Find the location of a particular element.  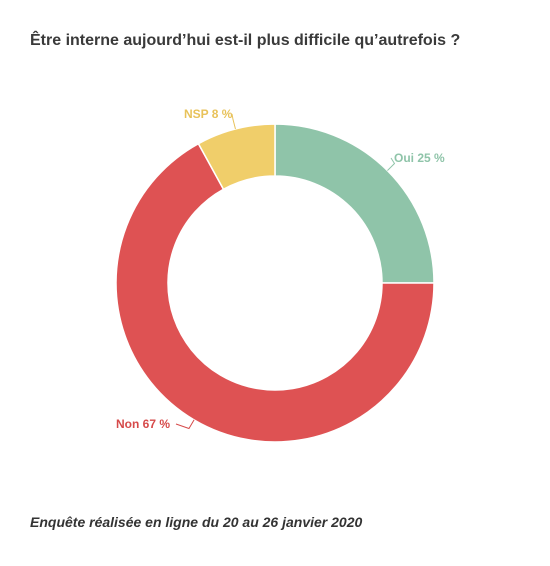

slice-nsp is located at coordinates (236, 157).